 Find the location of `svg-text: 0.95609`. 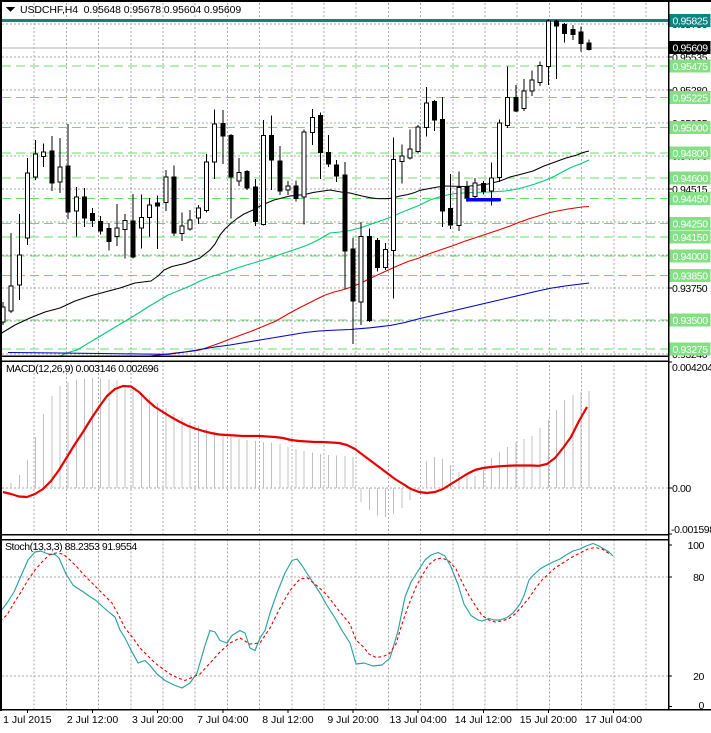

svg-text: 0.95609 is located at coordinates (691, 49).